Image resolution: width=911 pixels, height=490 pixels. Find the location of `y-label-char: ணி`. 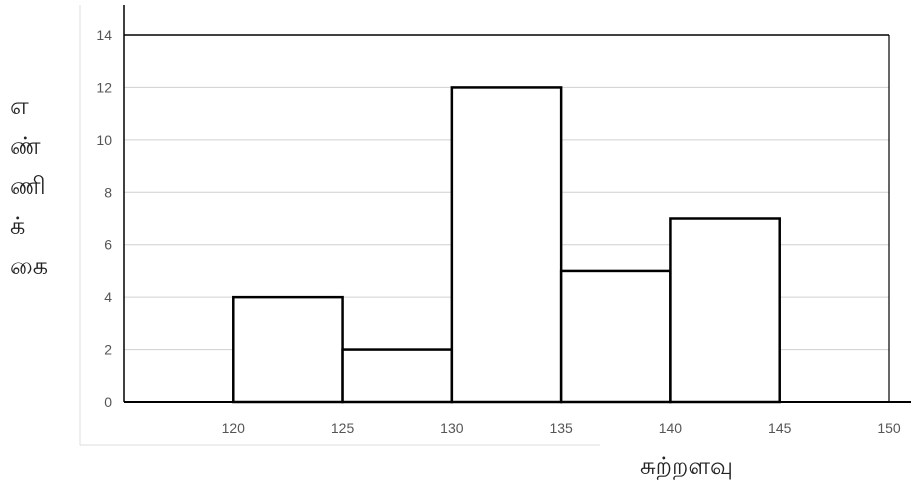

y-label-char: ணி is located at coordinates (28, 186).